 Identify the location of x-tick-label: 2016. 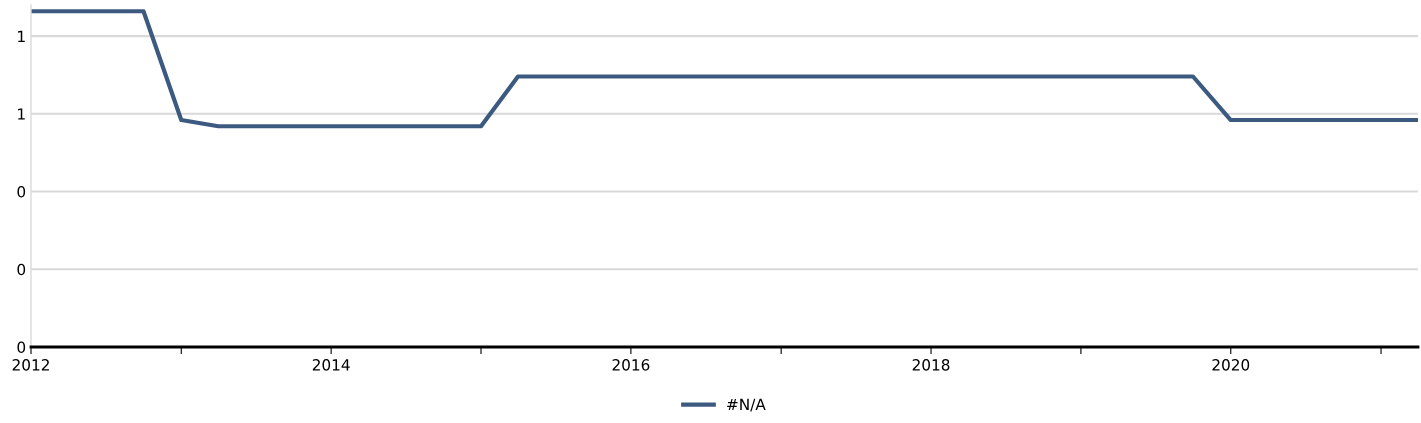
(631, 365).